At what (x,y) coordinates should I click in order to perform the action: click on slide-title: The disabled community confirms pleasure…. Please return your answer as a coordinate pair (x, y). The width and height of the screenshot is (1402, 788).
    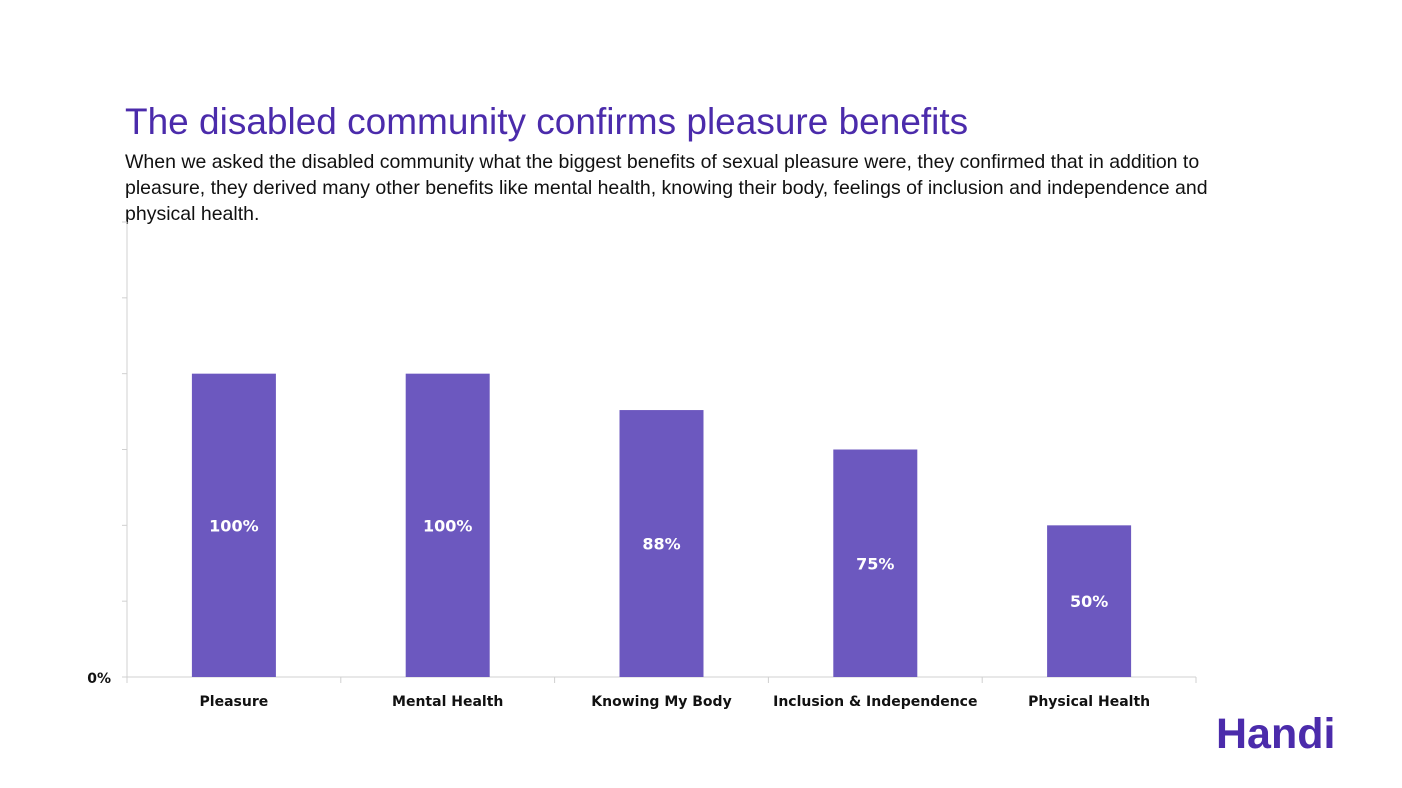
    Looking at the image, I should click on (547, 121).